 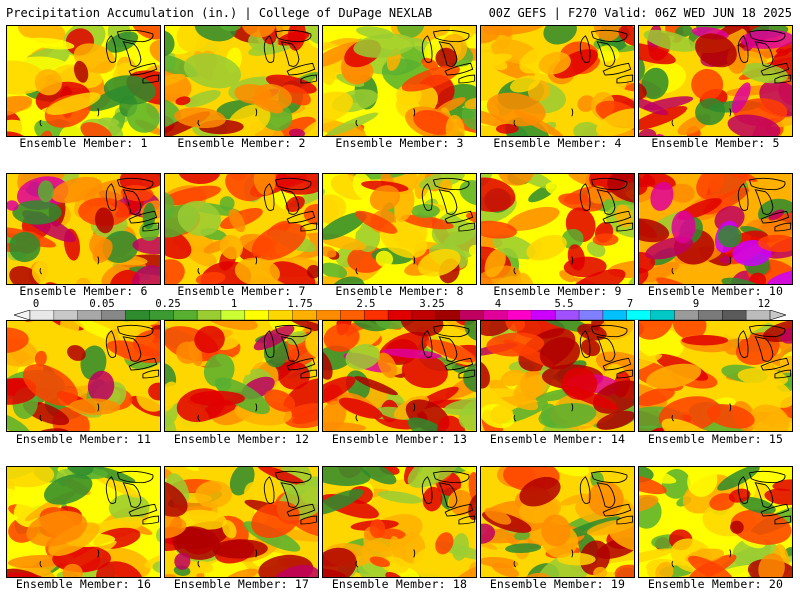 I want to click on ensemble-member-caption: Ensemble Member: 5, so click(x=715, y=143).